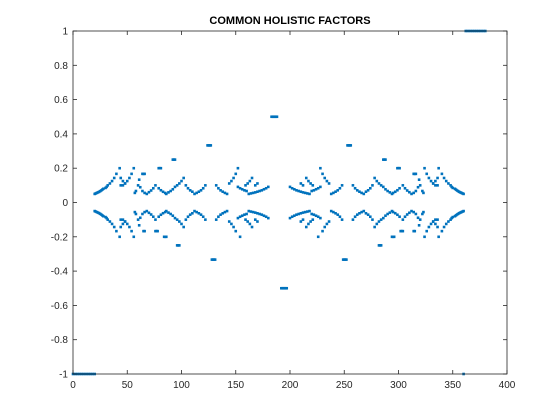 This screenshot has height=420, width=560. What do you see at coordinates (290, 385) in the screenshot?
I see `x-tick-label: 200` at bounding box center [290, 385].